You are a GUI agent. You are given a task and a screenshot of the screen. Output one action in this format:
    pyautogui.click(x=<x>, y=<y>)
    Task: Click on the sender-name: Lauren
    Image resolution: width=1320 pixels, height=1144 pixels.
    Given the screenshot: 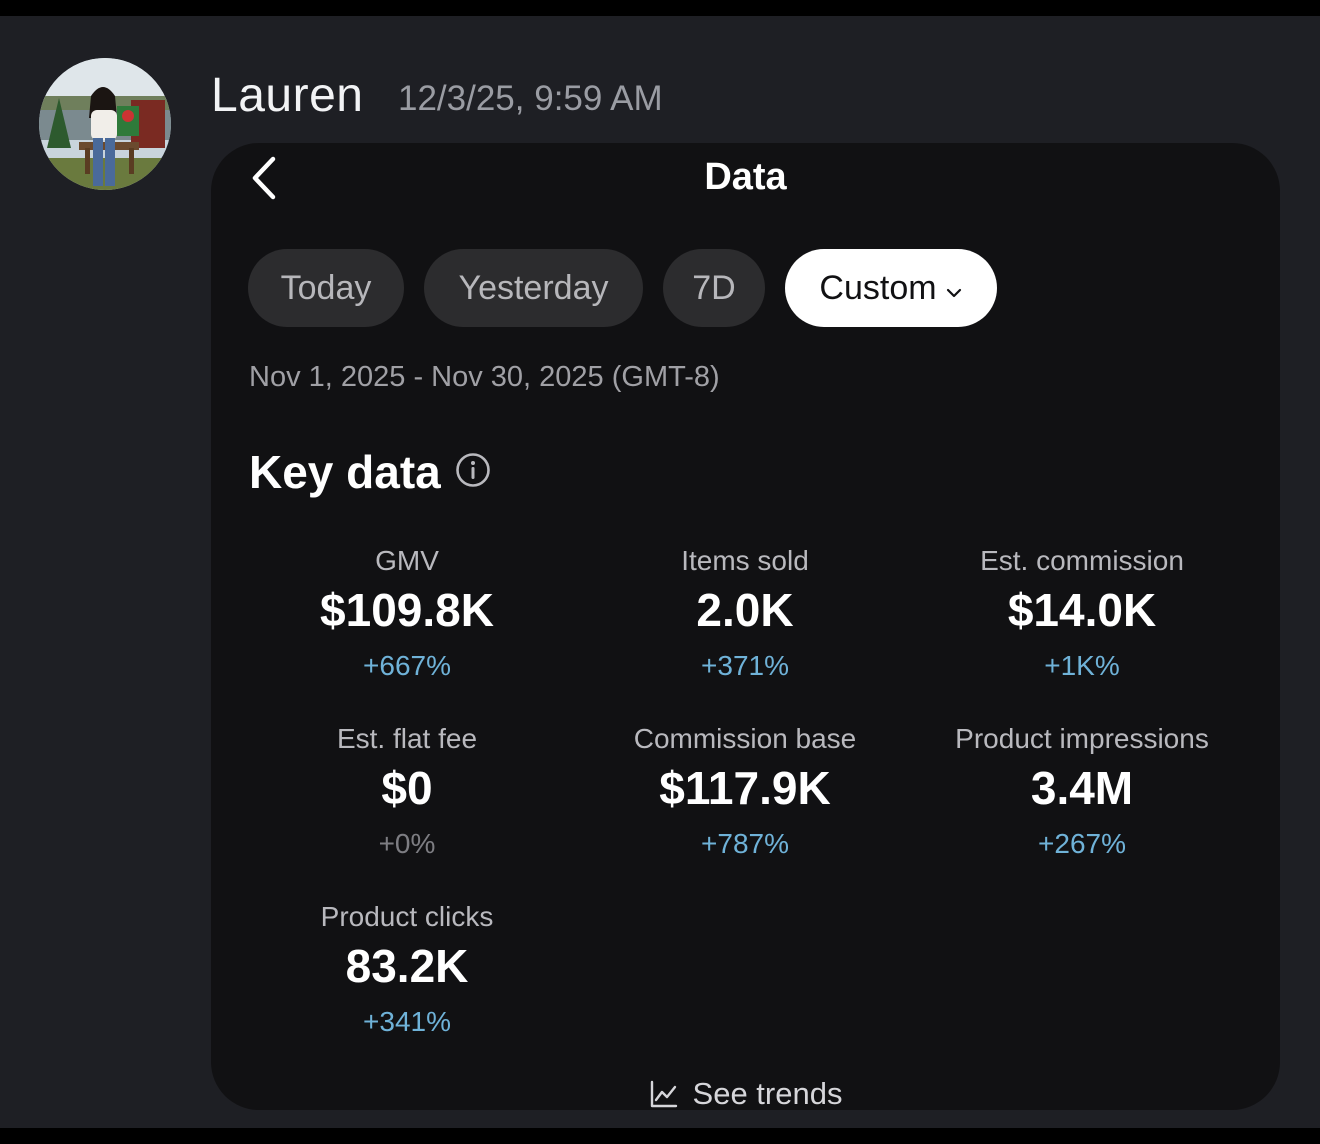 What is the action you would take?
    pyautogui.click(x=287, y=95)
    